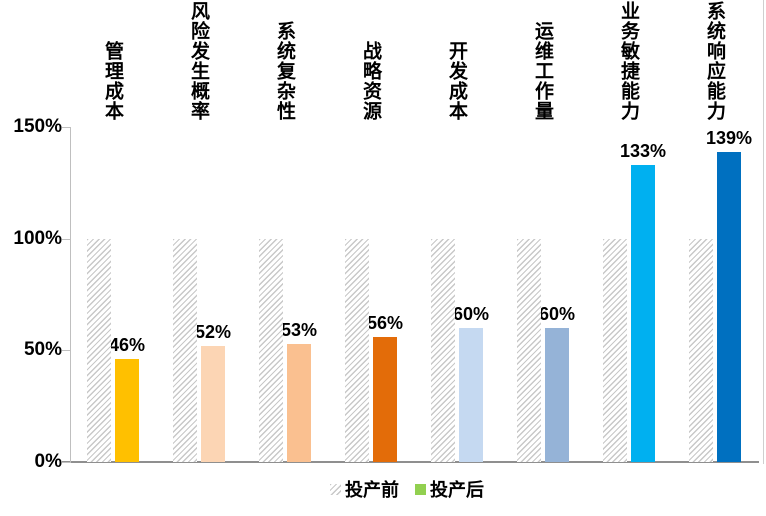  I want to click on green-swatch, so click(420, 489).